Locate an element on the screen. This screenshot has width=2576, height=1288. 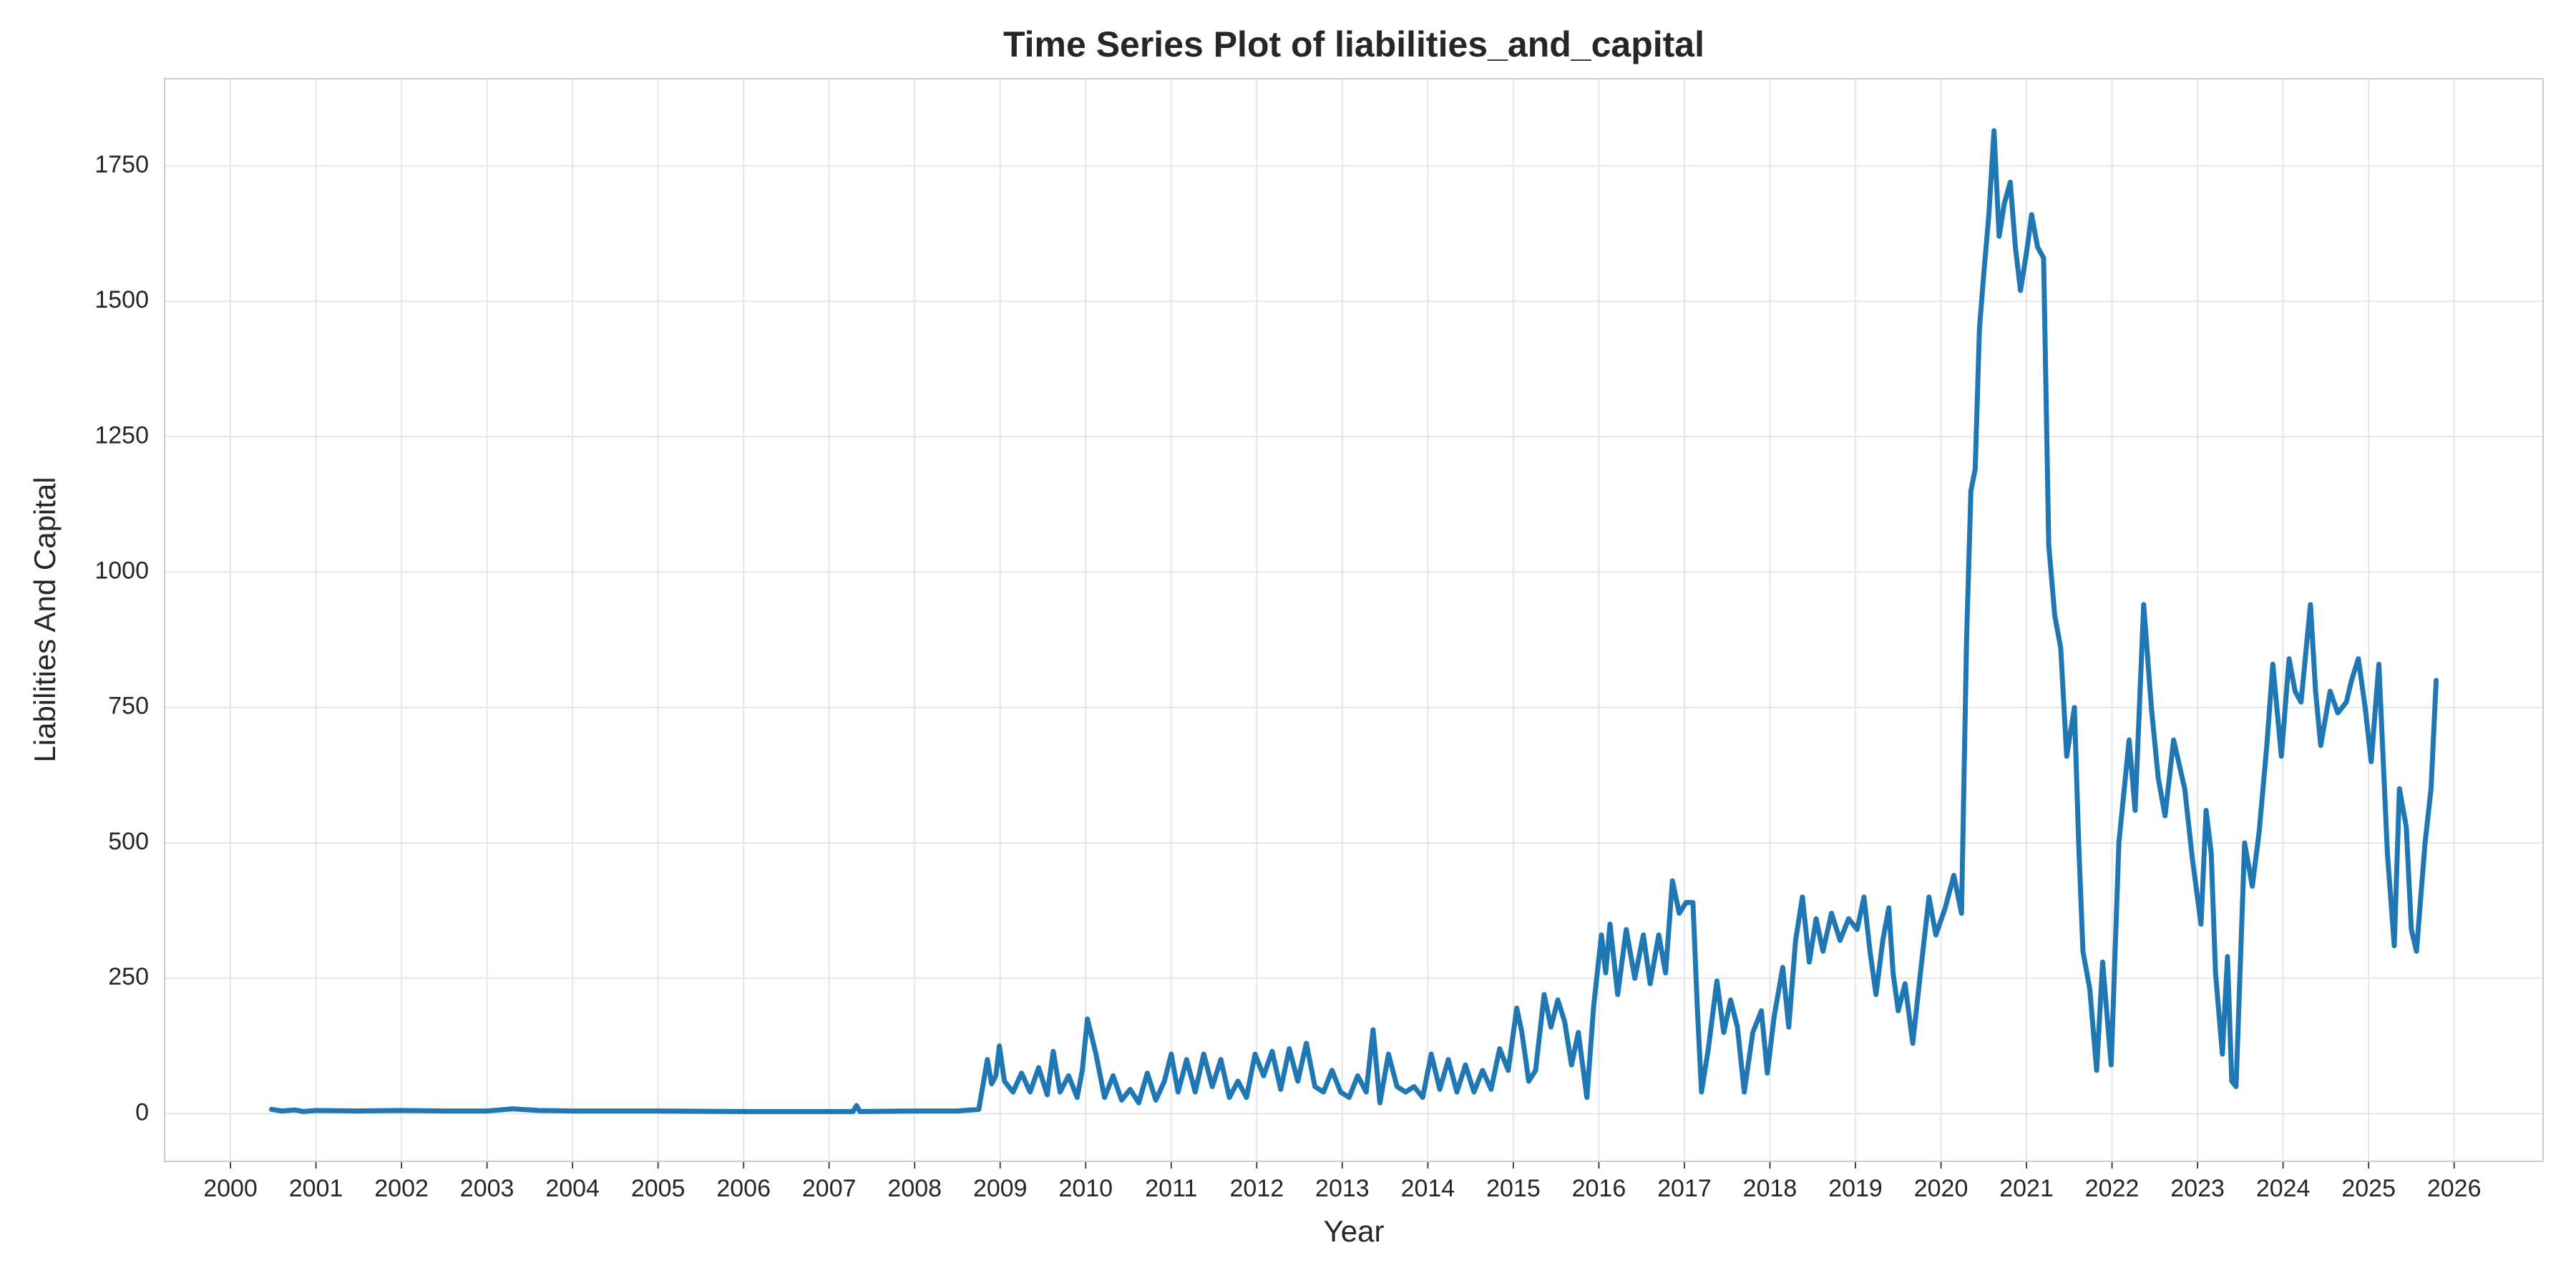
x-tick-label: 2013 is located at coordinates (1342, 1188).